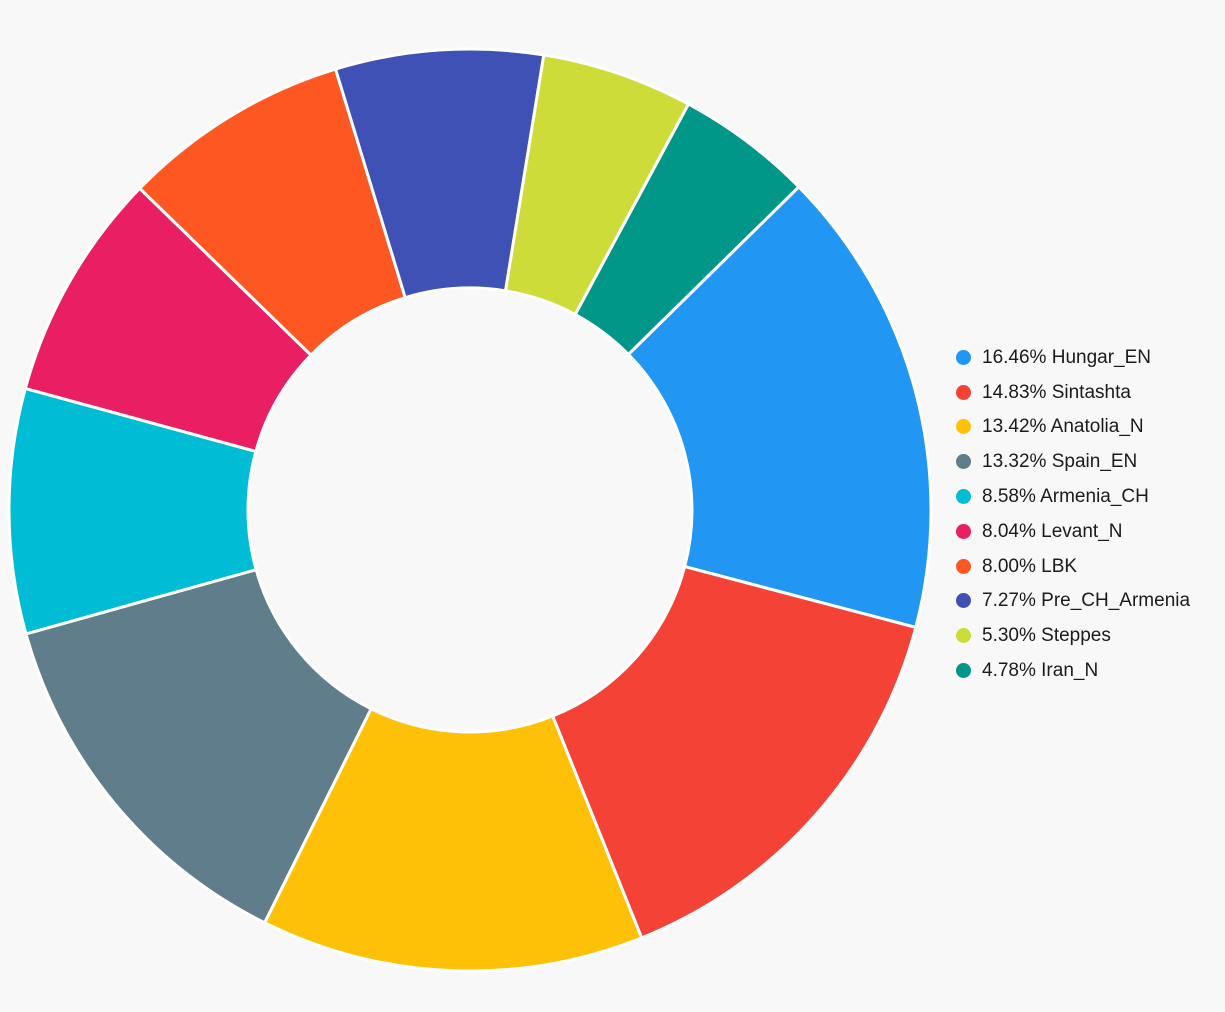 The image size is (1225, 1012). What do you see at coordinates (1040, 671) in the screenshot?
I see `legend-label: 4.78% Iran_N` at bounding box center [1040, 671].